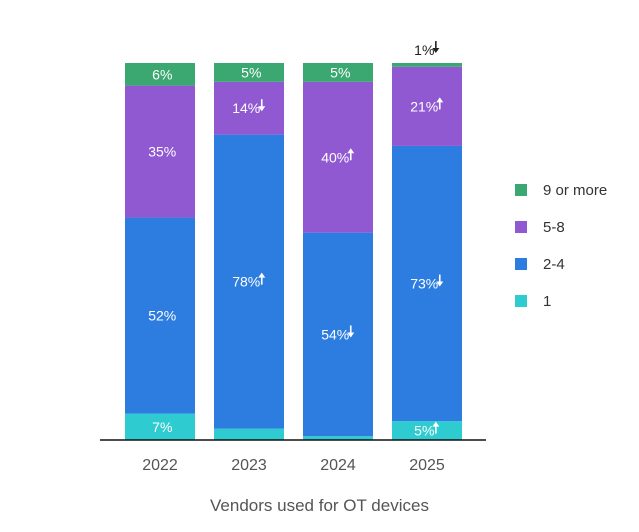  I want to click on legend-label: 5-8, so click(554, 227).